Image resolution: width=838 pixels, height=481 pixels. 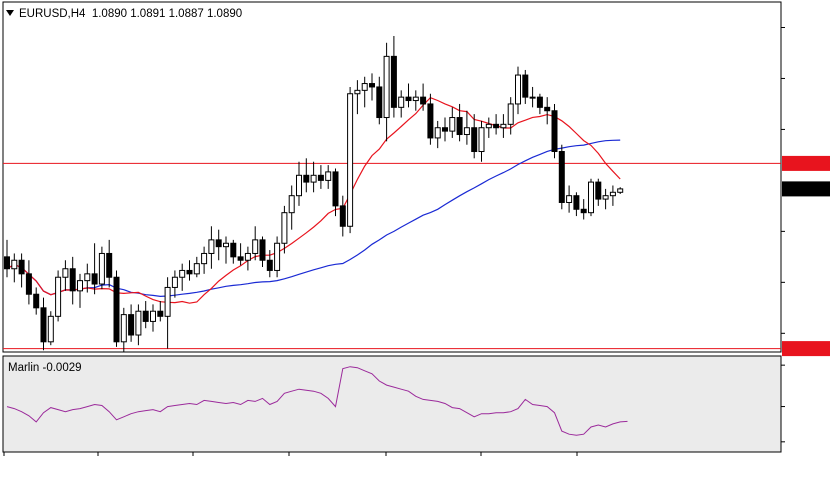 What do you see at coordinates (290, 454) in the screenshot?
I see `time-axis` at bounding box center [290, 454].